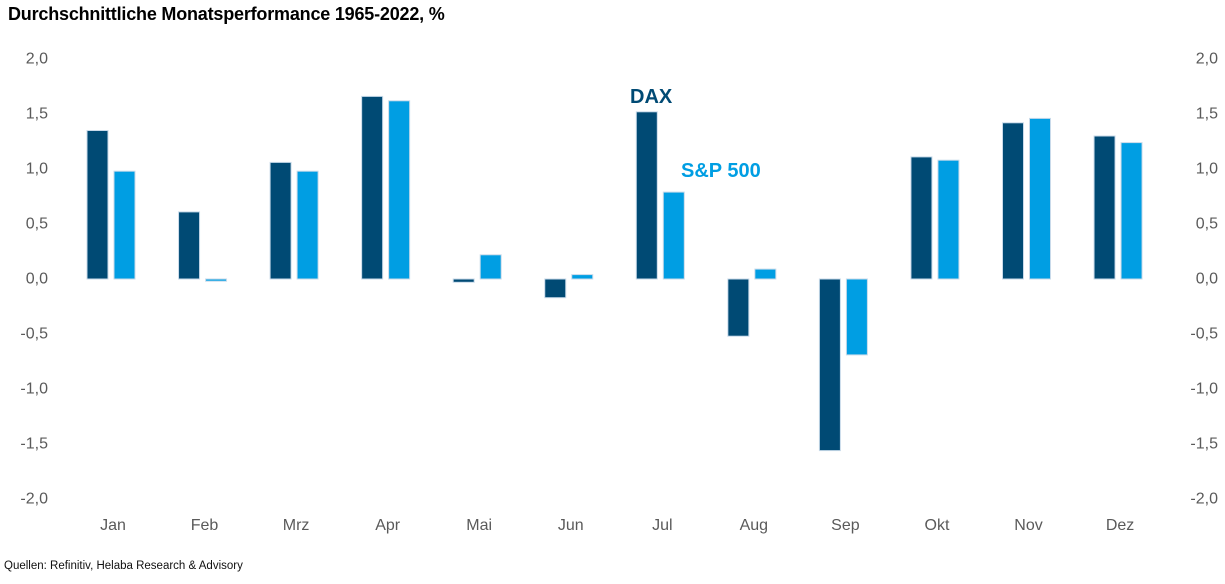 This screenshot has width=1225, height=584. Describe the element at coordinates (34, 389) in the screenshot. I see `y-axis-tick-left: -1,0` at that location.